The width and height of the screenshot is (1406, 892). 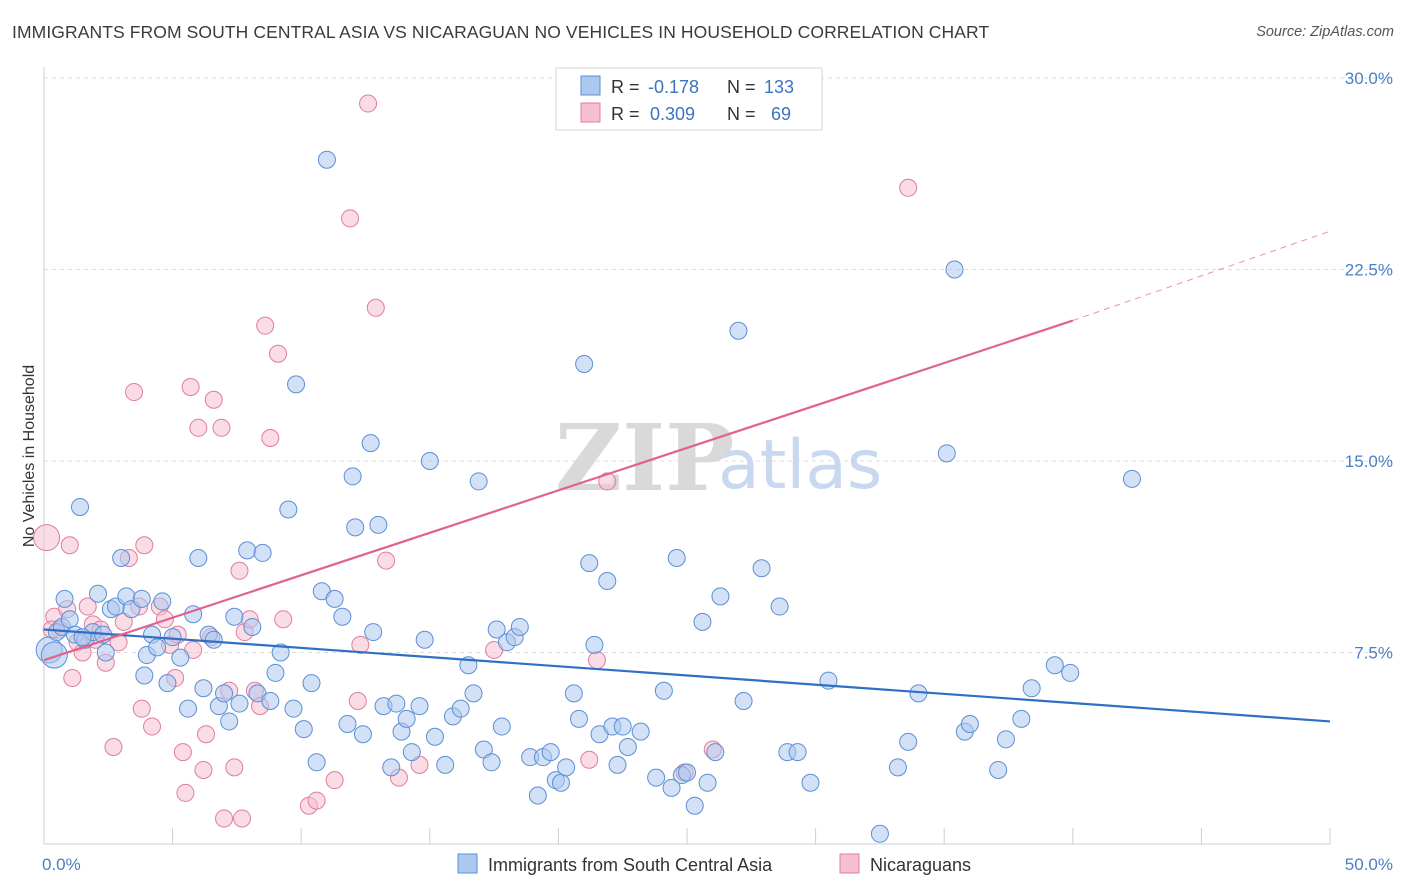 I want to click on x-axis-tick-labels: 0.0% 50.0%, so click(x=717, y=864).